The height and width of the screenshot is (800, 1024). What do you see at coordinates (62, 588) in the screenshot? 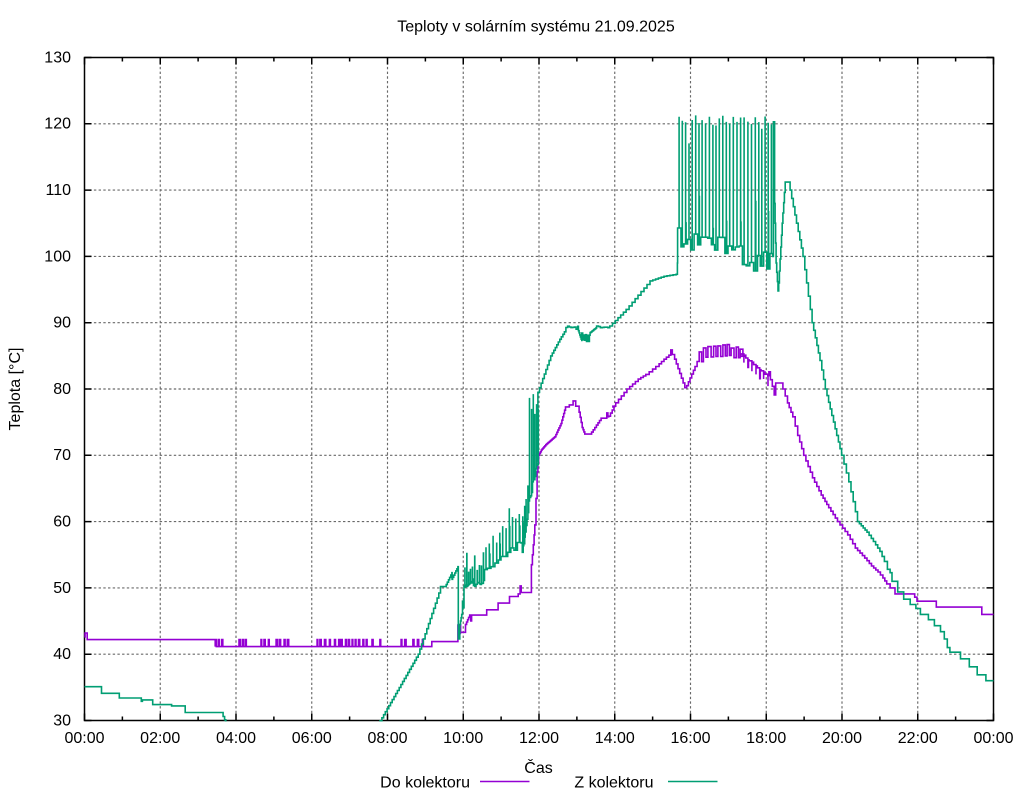
I see `svg-text: 50` at bounding box center [62, 588].